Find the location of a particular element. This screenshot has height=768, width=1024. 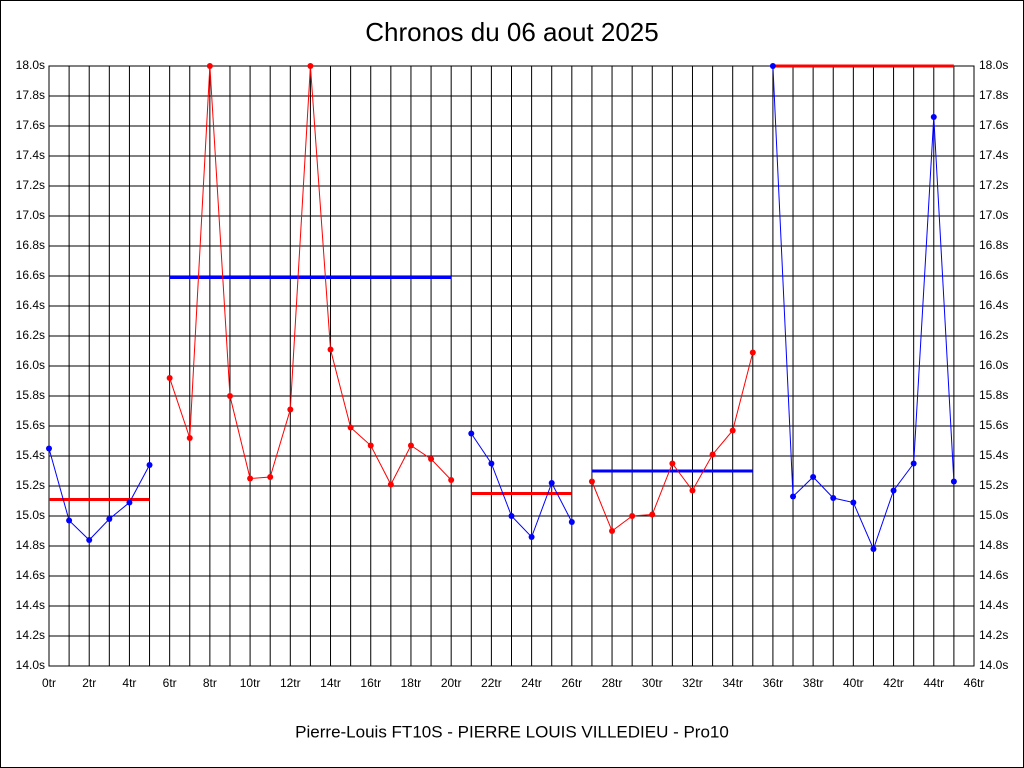

y-tick-label: 16.6s is located at coordinates (30, 275).